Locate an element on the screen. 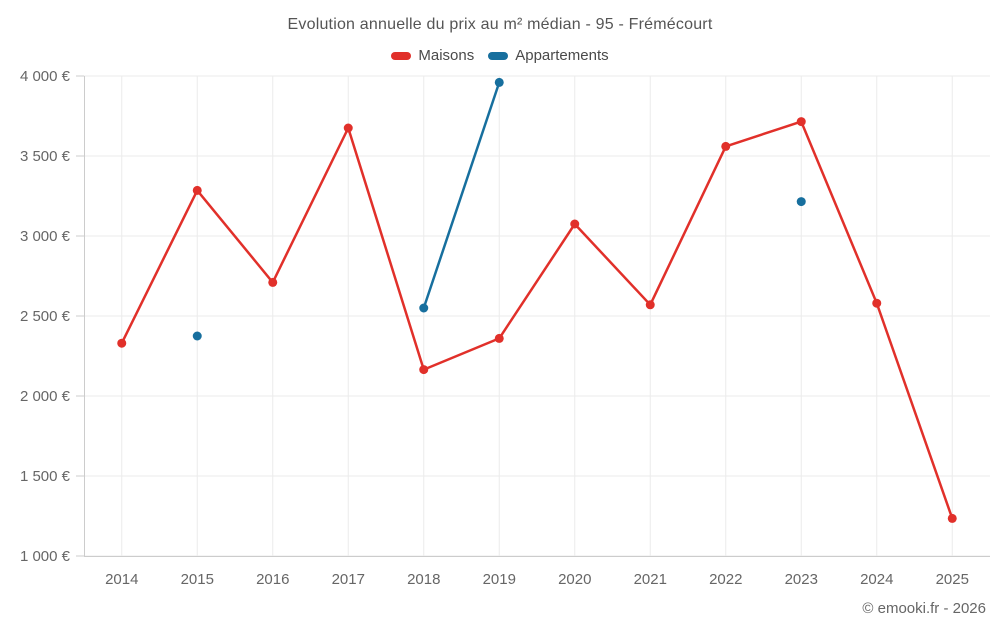 Image resolution: width=1000 pixels, height=625 pixels. data-point-maisons-2014 is located at coordinates (122, 343).